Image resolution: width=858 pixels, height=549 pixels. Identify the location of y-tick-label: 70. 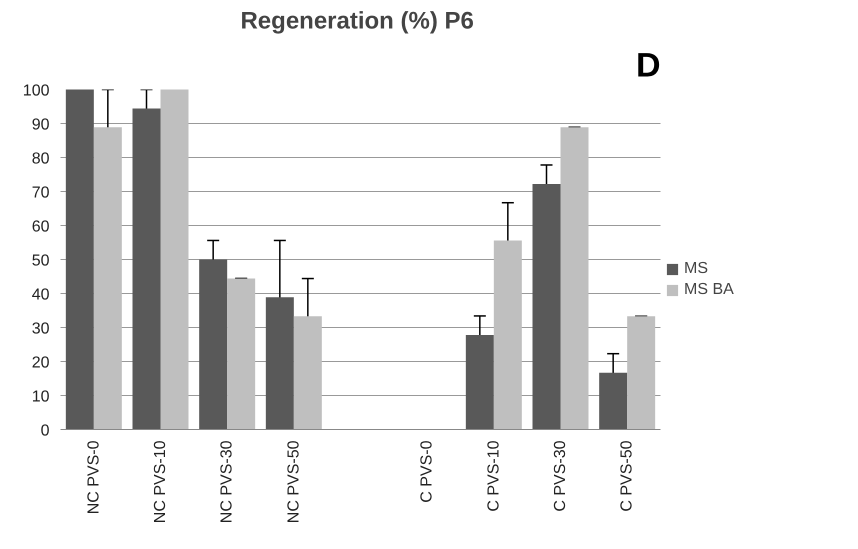
(41, 193).